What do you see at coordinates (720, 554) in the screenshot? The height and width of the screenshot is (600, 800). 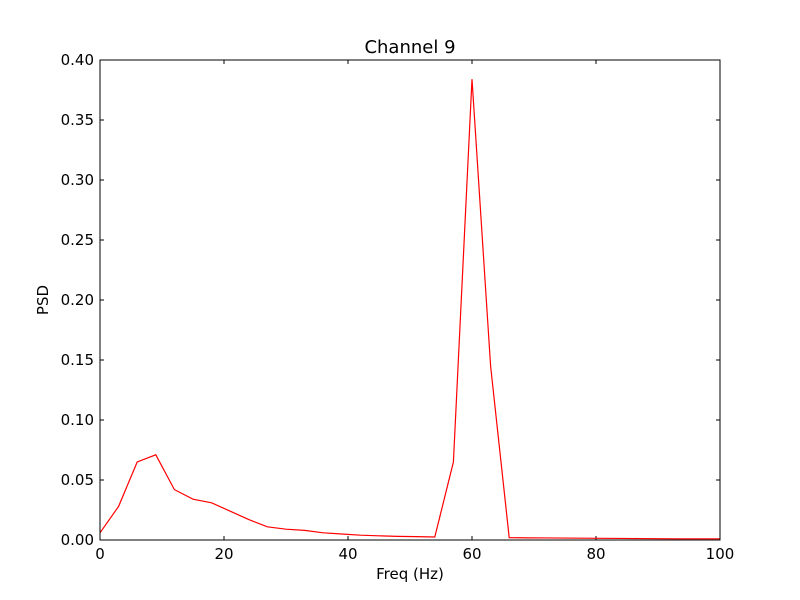 I see `x-tick-label: 100` at bounding box center [720, 554].